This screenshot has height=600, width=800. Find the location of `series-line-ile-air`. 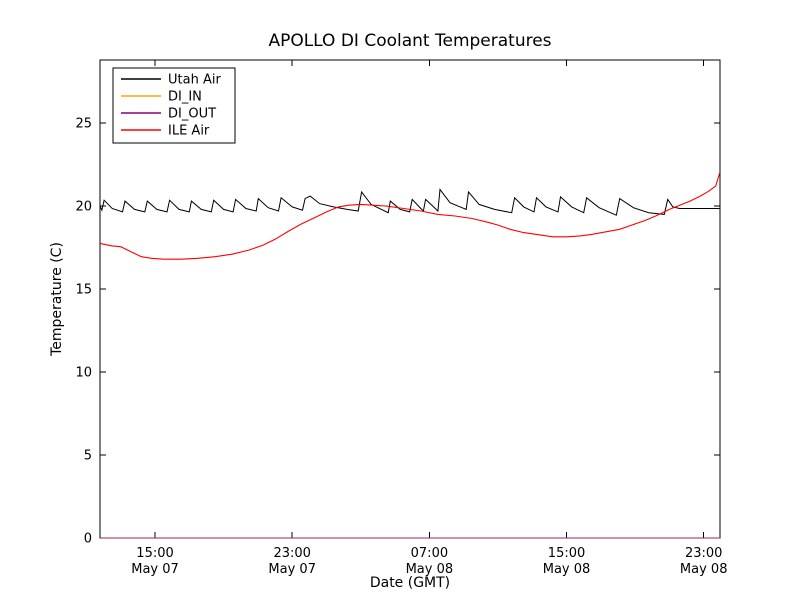

series-line-ile-air is located at coordinates (410, 216).